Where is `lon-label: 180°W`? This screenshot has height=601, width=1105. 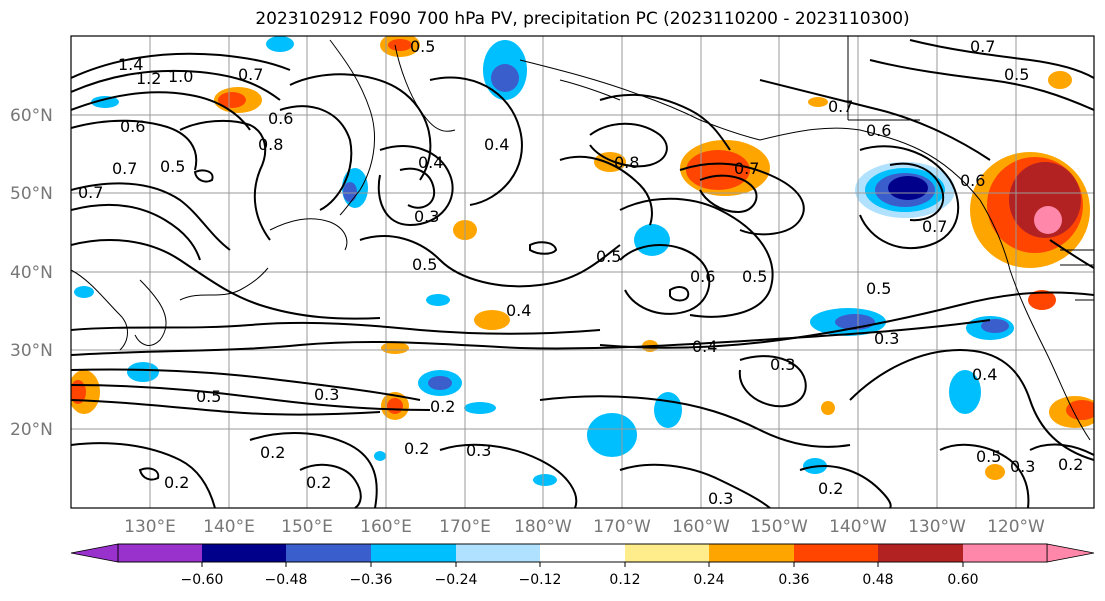 lon-label: 180°W is located at coordinates (543, 527).